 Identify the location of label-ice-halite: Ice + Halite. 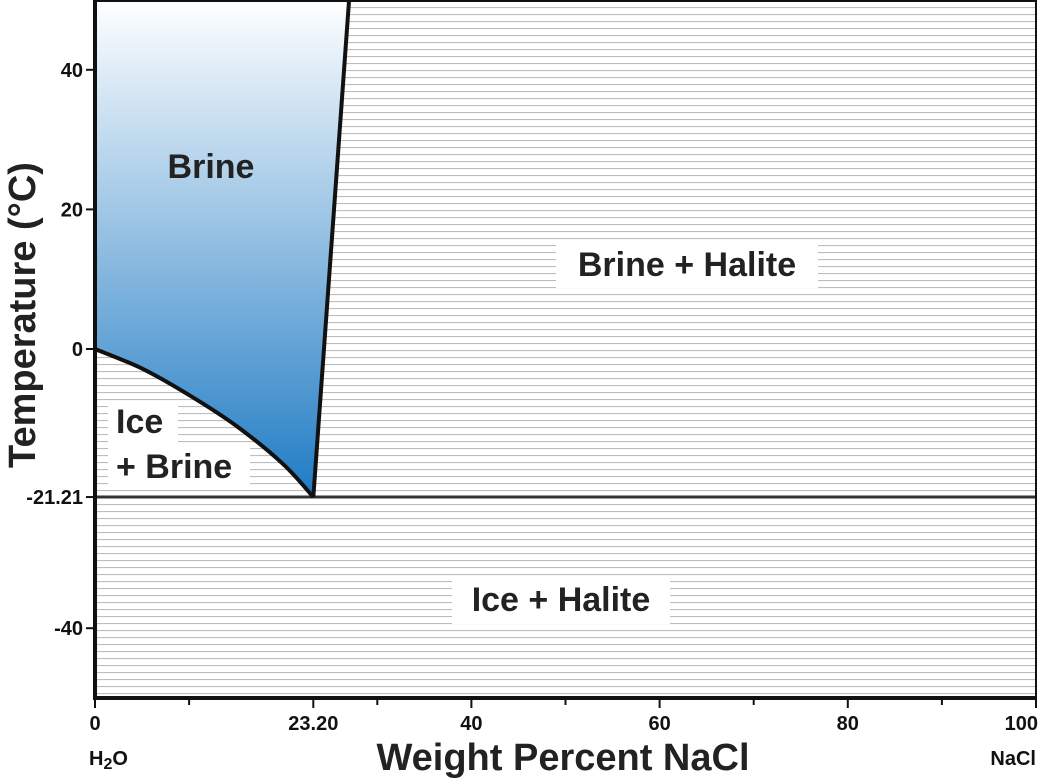
(561, 600).